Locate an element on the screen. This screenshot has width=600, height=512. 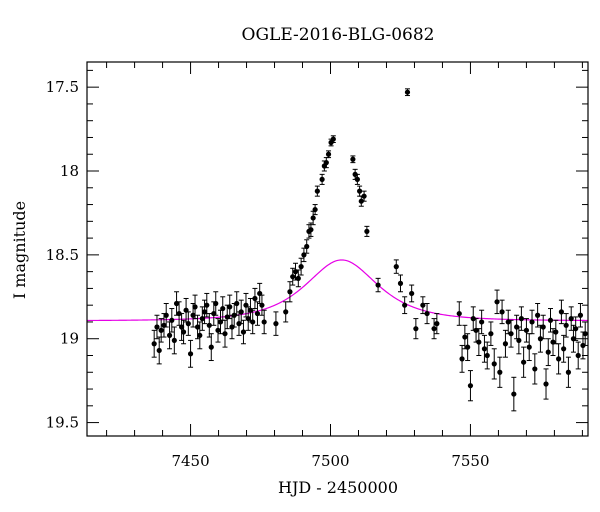
model-curve is located at coordinates (337, 290).